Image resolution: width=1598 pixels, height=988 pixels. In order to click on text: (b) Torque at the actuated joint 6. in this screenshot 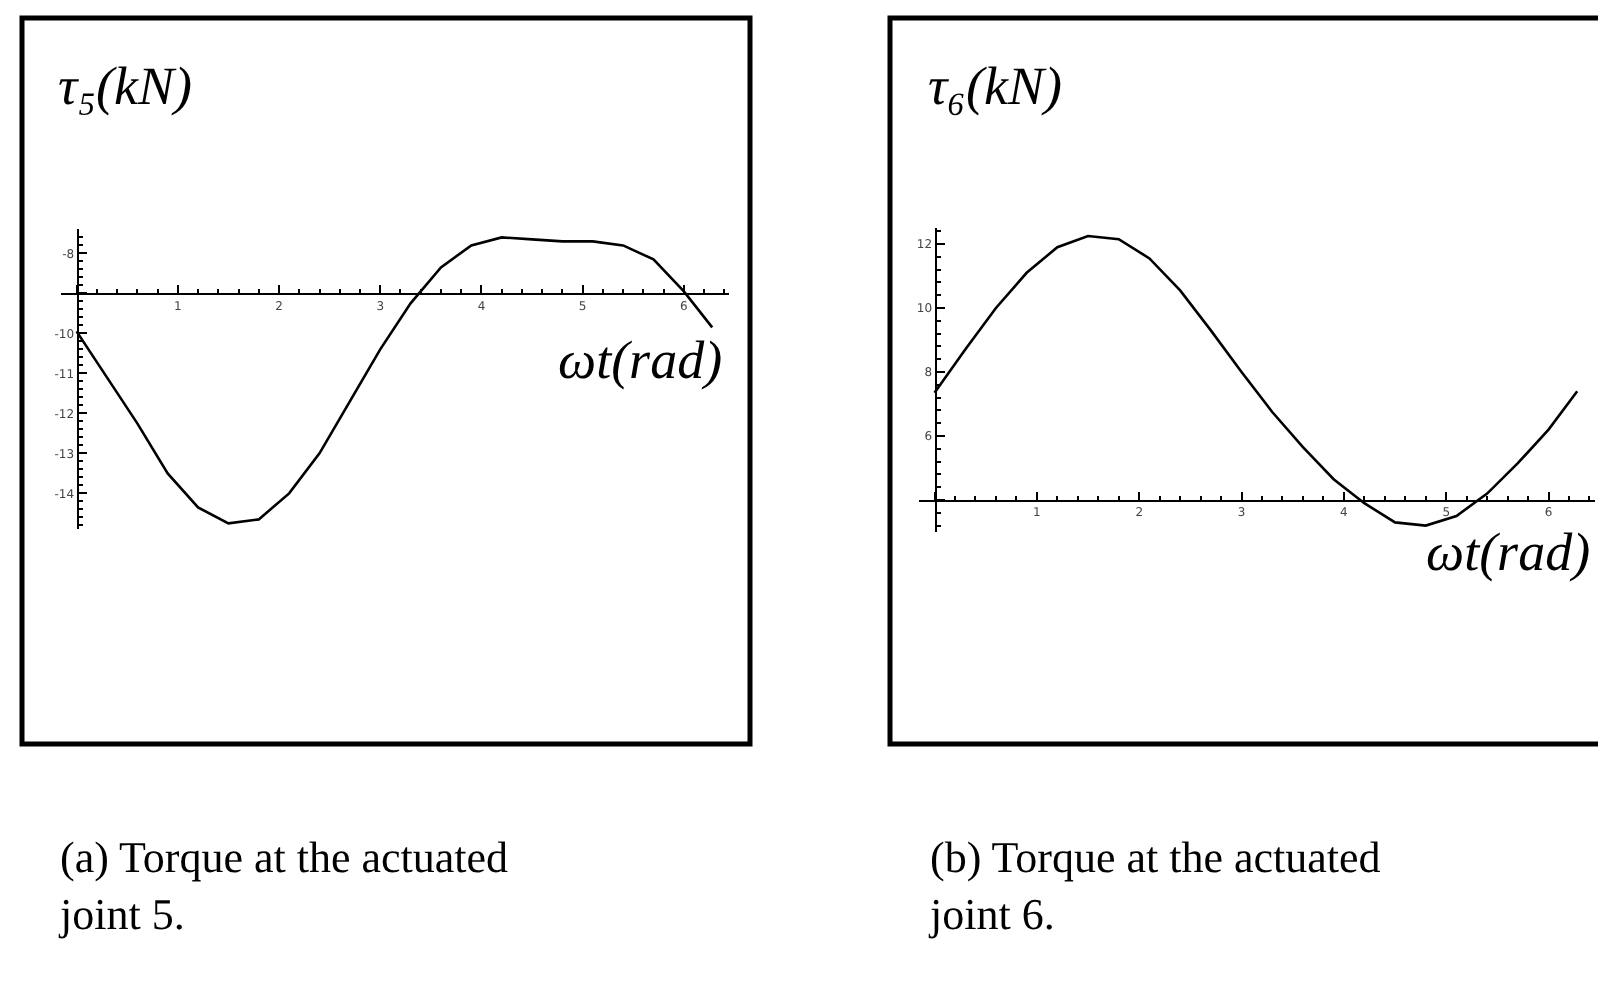, I will do `click(1154, 886)`.